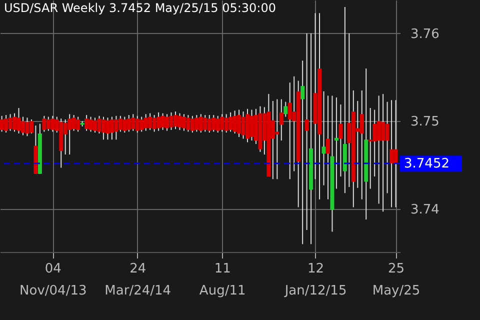 This screenshot has width=480, height=320. Describe the element at coordinates (53, 280) in the screenshot. I see `x-tick-label: 04 Nov/04/13` at that location.